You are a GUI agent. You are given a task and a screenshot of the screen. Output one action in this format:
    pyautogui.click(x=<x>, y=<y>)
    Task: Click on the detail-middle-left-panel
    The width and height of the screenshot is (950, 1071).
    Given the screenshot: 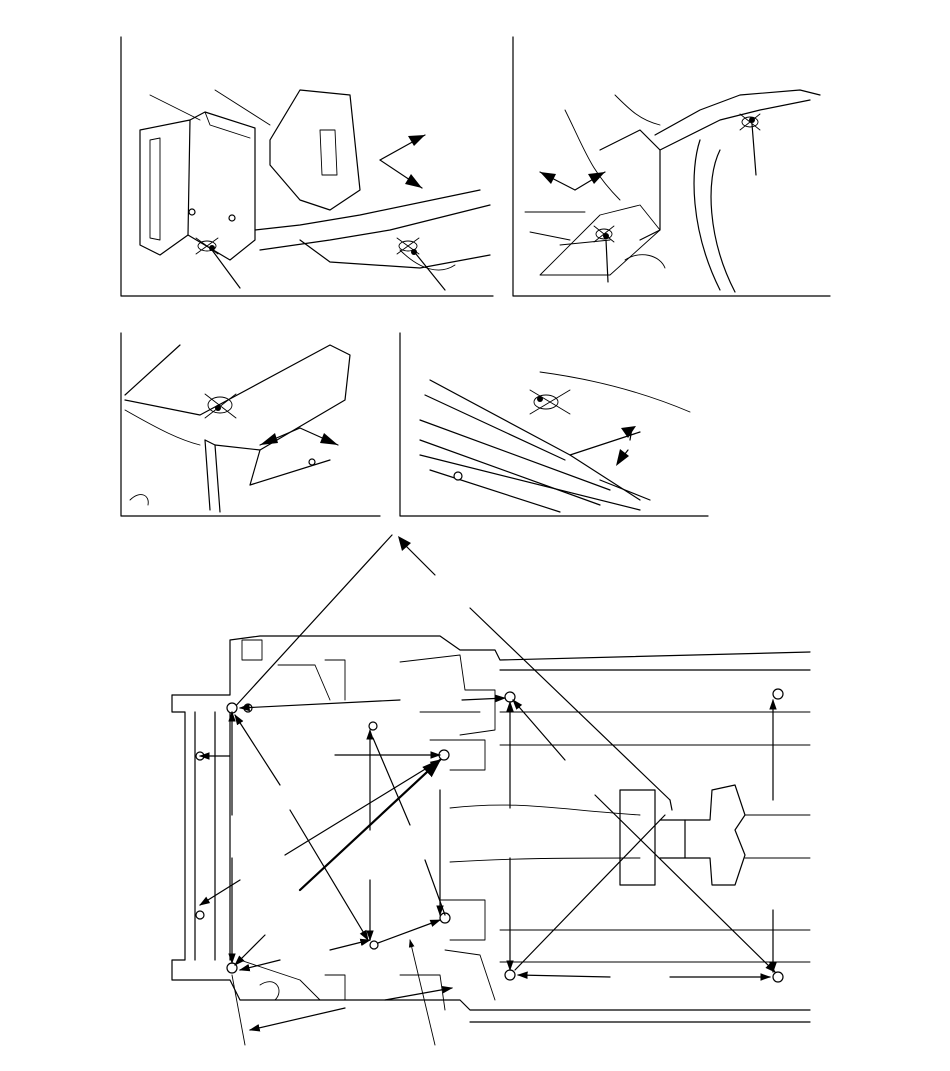 What is the action you would take?
    pyautogui.click(x=250, y=424)
    